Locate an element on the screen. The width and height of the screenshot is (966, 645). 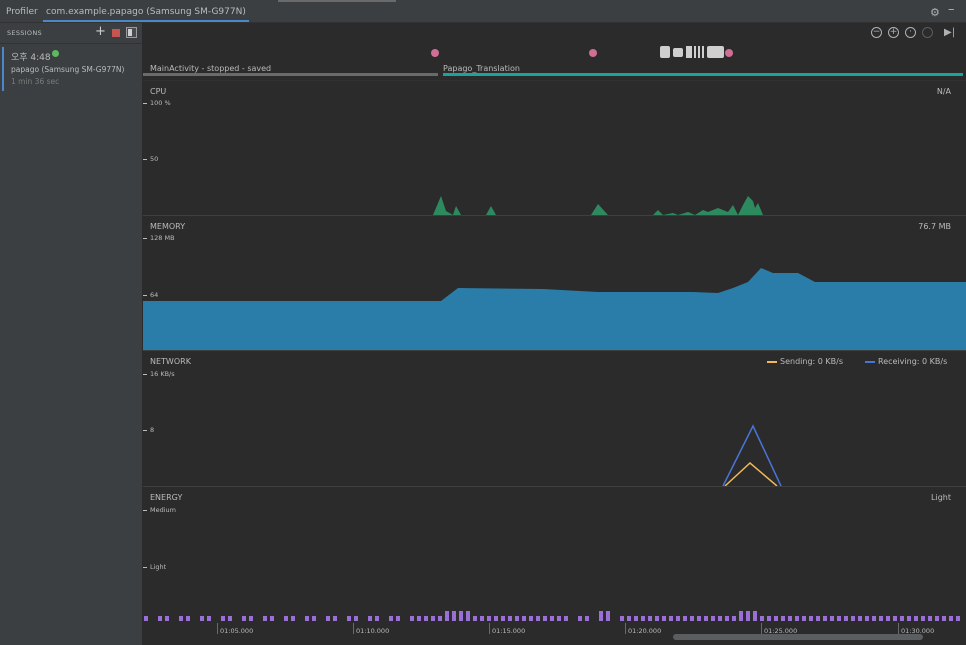
stop-icon is located at coordinates (116, 33).